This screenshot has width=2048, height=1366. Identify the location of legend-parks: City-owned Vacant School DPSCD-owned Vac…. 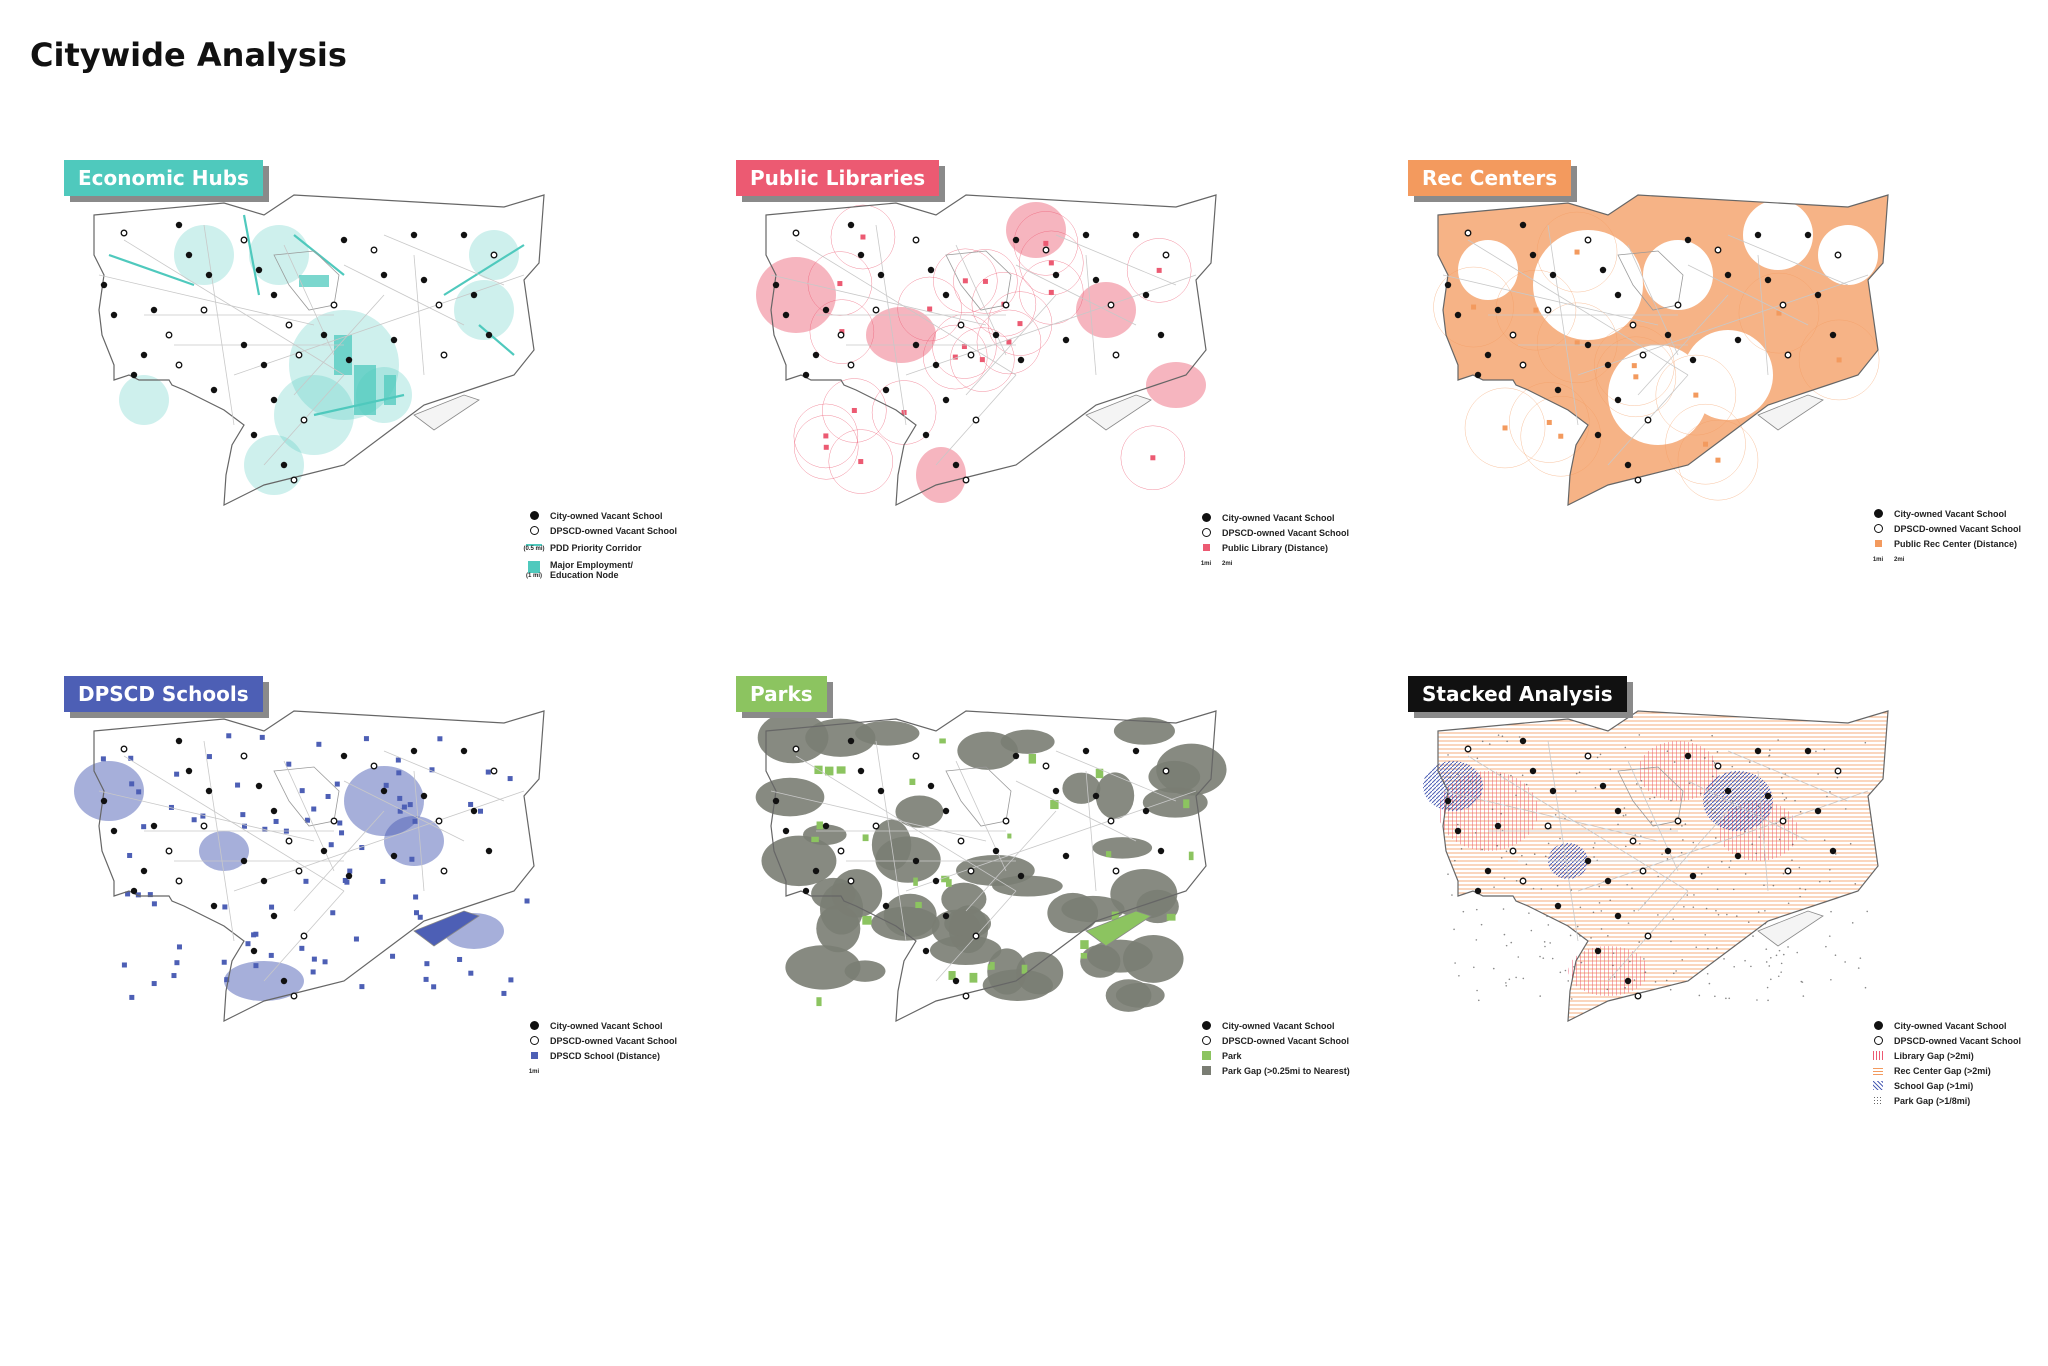
(1273, 1048).